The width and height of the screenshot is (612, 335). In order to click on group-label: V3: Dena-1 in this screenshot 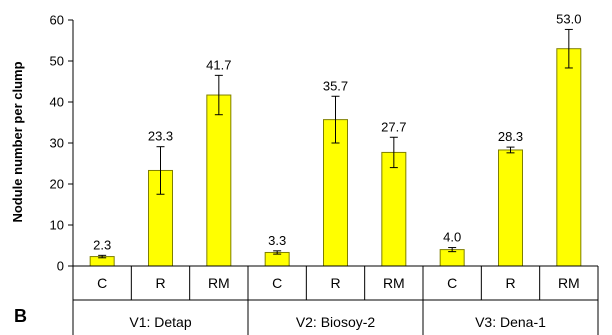, I will do `click(510, 322)`.